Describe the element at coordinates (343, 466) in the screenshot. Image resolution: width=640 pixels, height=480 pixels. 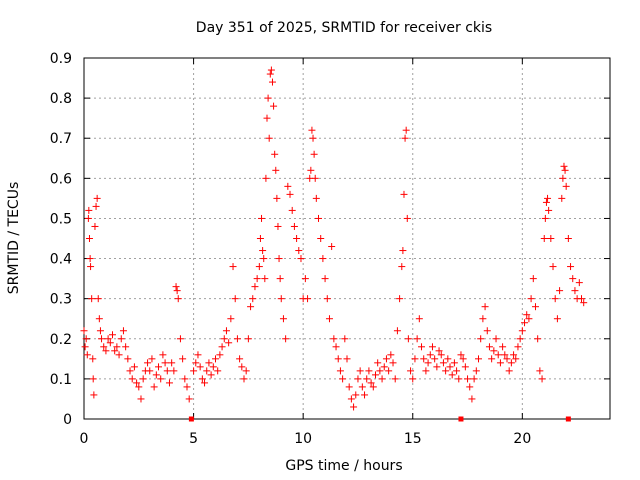
I see `x-axis-label: GPS time / hours` at that location.